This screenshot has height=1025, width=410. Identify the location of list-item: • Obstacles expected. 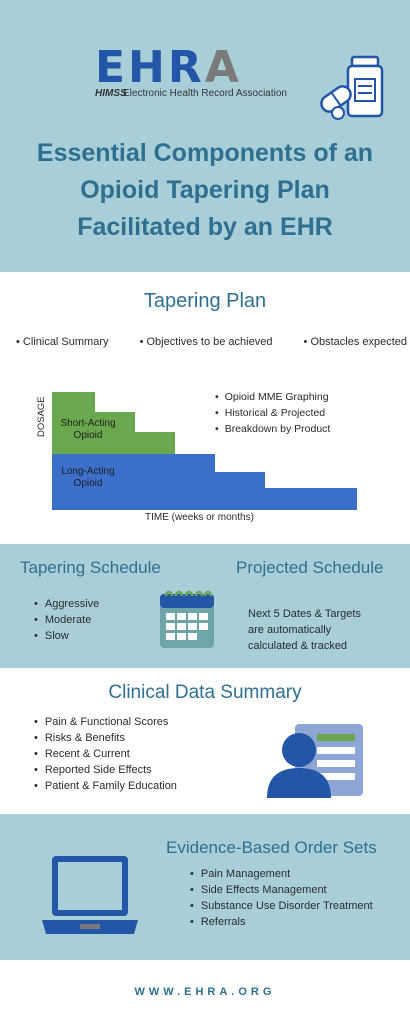
(355, 342).